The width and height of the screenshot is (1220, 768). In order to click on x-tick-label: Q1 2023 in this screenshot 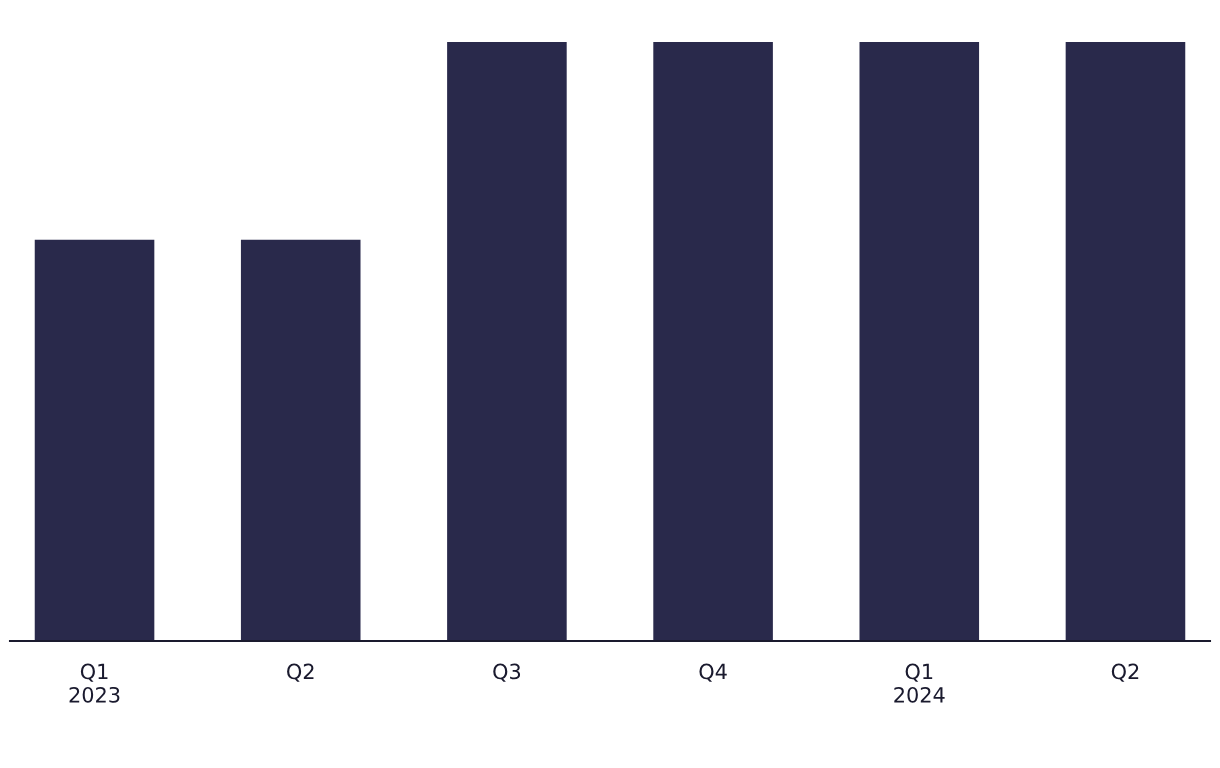, I will do `click(94, 683)`.